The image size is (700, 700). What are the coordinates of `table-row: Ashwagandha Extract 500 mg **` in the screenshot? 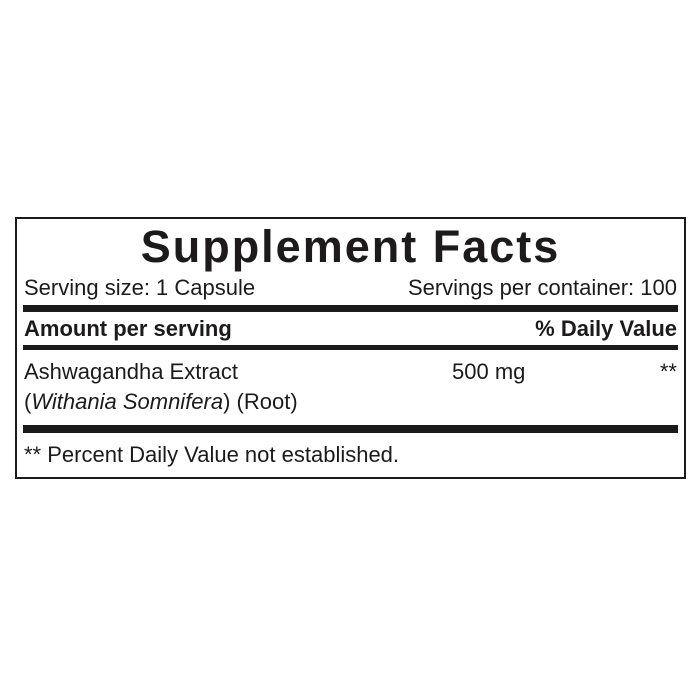 It's located at (350, 367).